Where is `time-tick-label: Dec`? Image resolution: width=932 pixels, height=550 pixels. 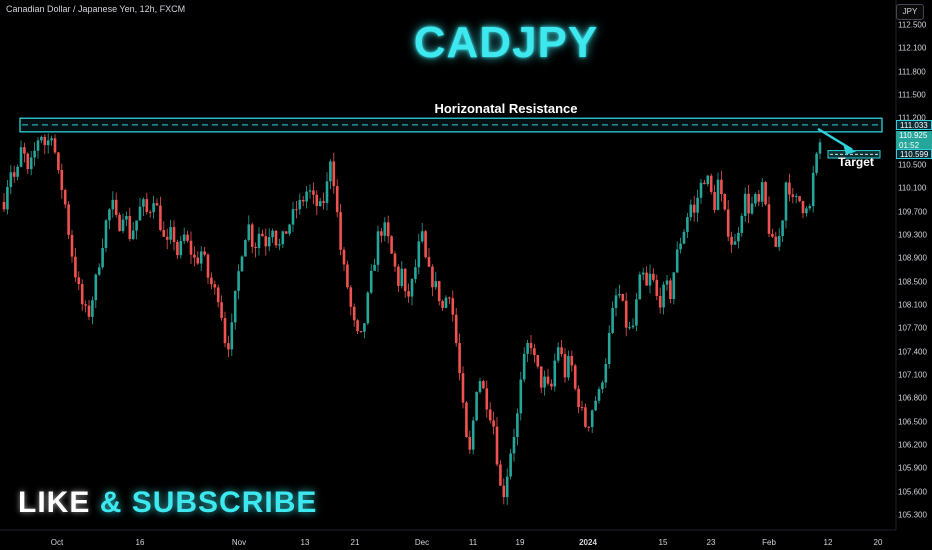 time-tick-label: Dec is located at coordinates (422, 542).